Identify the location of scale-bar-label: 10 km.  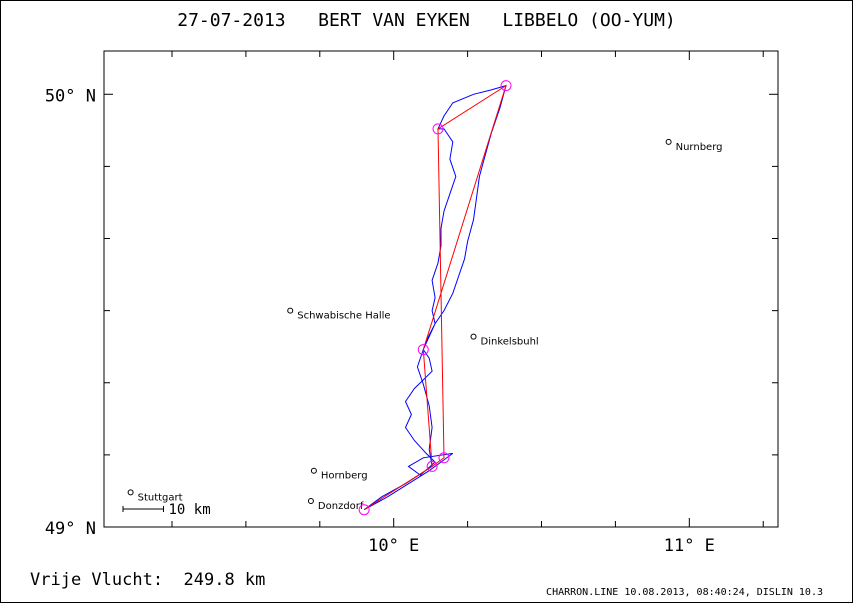
(189, 510).